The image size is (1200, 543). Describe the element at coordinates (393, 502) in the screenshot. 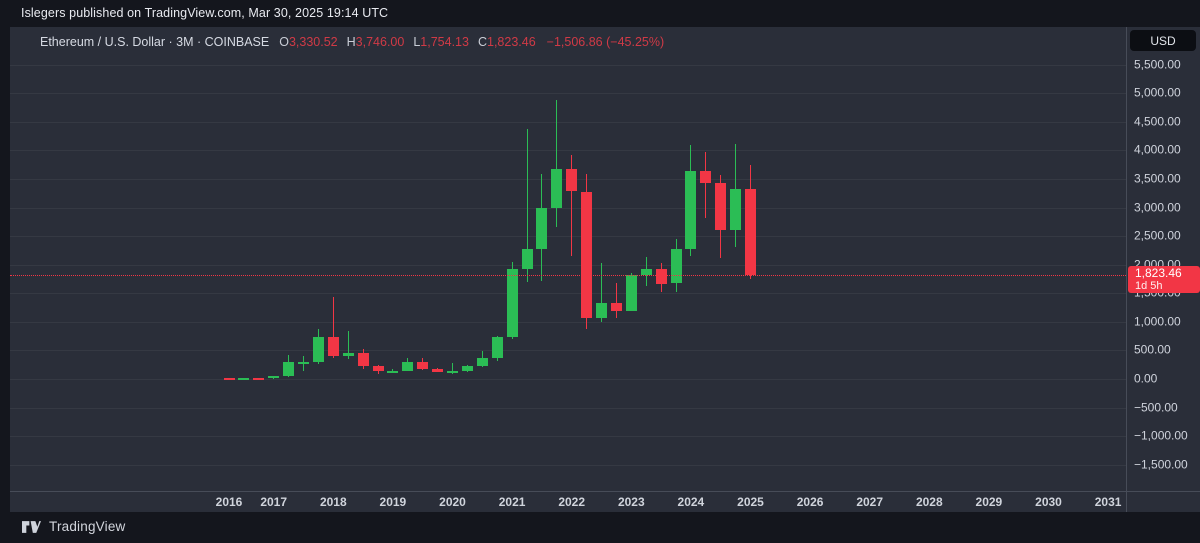

I see `year-label: 2019` at that location.